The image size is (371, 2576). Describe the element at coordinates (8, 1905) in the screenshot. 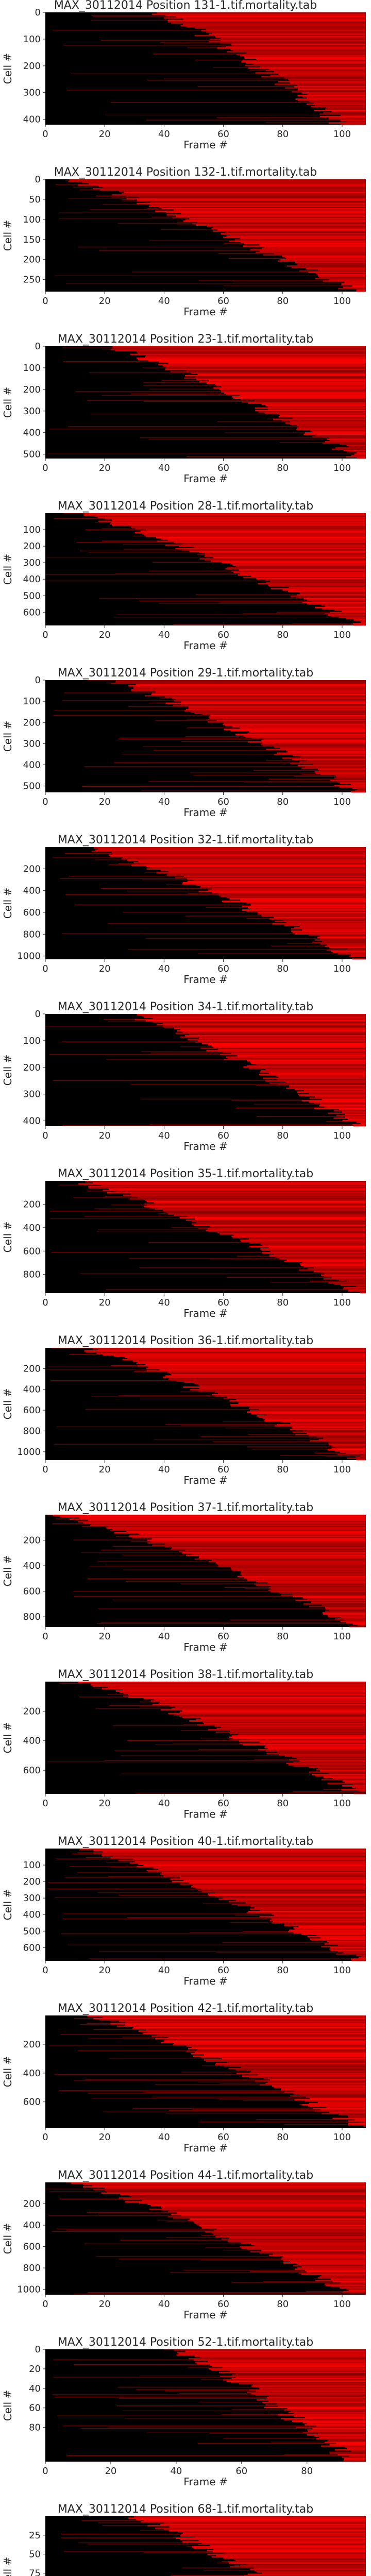

I see `y-axis-label: Cell #` at that location.